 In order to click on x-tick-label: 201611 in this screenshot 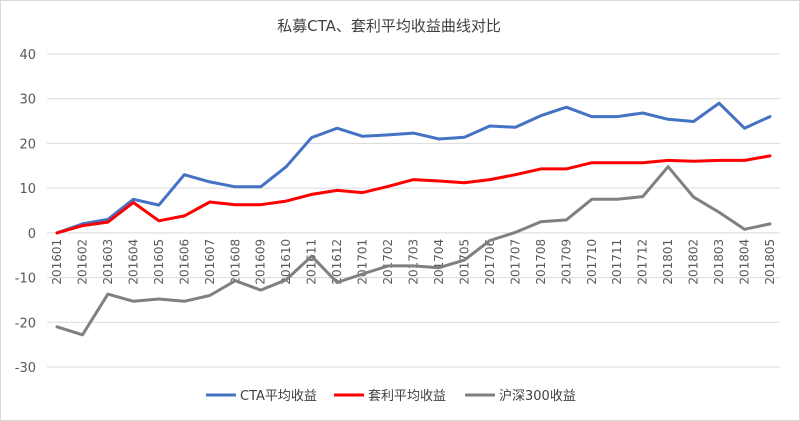, I will do `click(312, 262)`.